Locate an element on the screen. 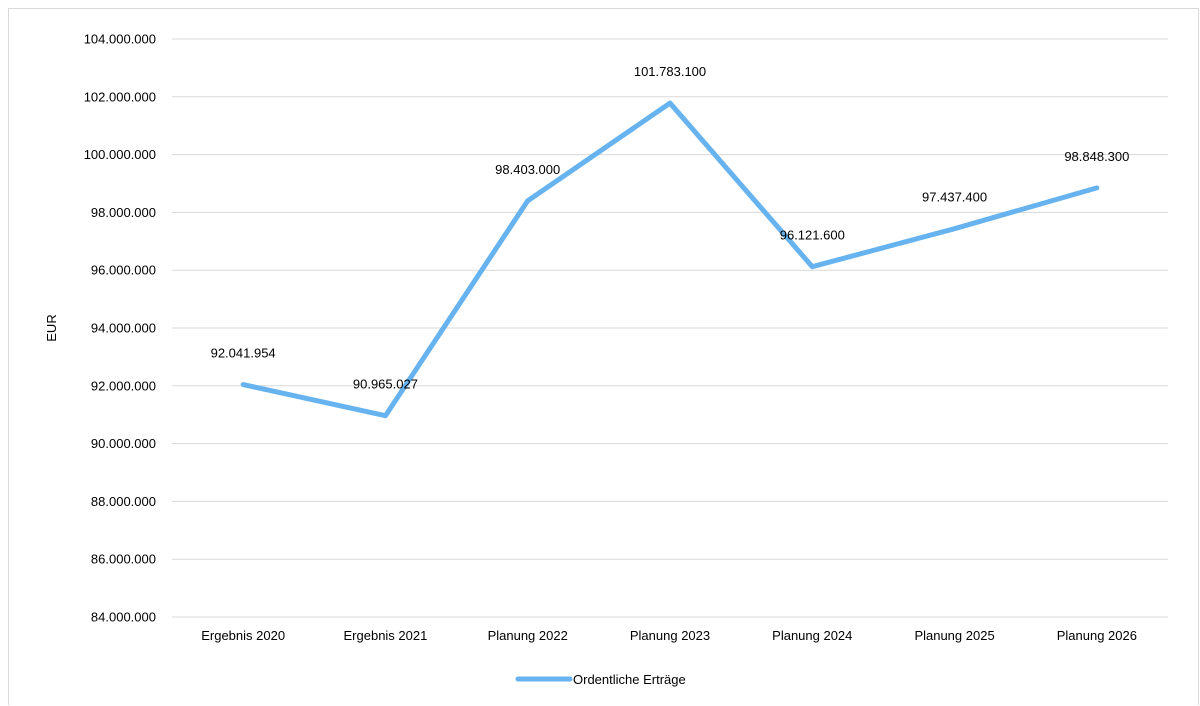 The height and width of the screenshot is (706, 1200). data-label: 96.121.600 is located at coordinates (812, 235).